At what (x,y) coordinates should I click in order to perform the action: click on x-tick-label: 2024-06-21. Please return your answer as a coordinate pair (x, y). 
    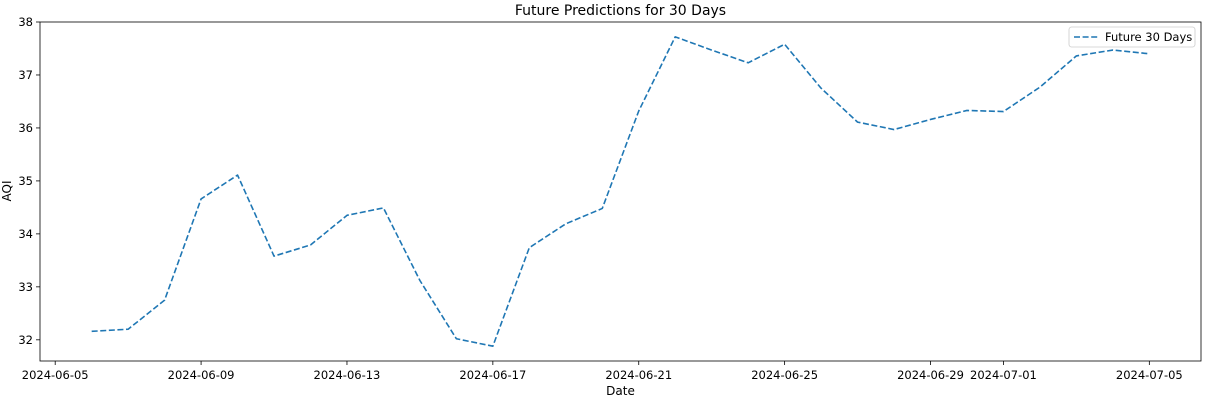
    Looking at the image, I should click on (638, 375).